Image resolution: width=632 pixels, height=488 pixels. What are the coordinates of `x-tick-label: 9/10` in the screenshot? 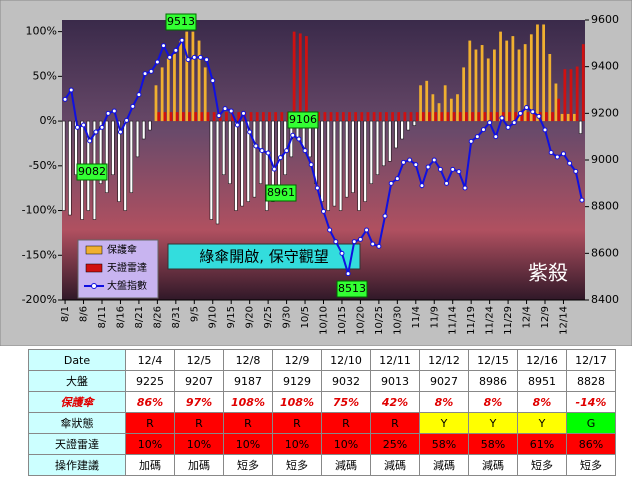 It's located at (213, 317).